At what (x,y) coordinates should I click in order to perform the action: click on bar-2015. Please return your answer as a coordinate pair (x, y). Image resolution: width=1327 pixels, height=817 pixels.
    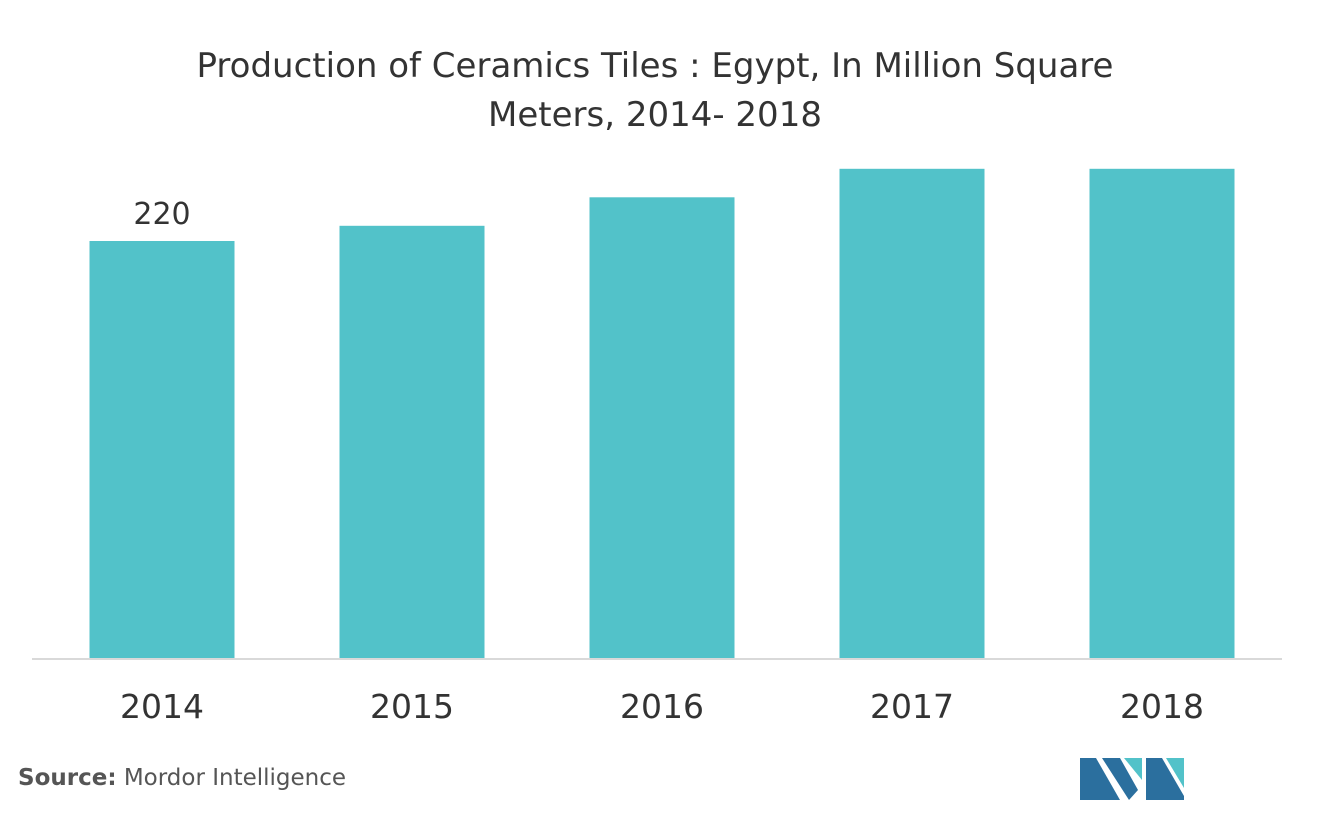
    Looking at the image, I should click on (412, 442).